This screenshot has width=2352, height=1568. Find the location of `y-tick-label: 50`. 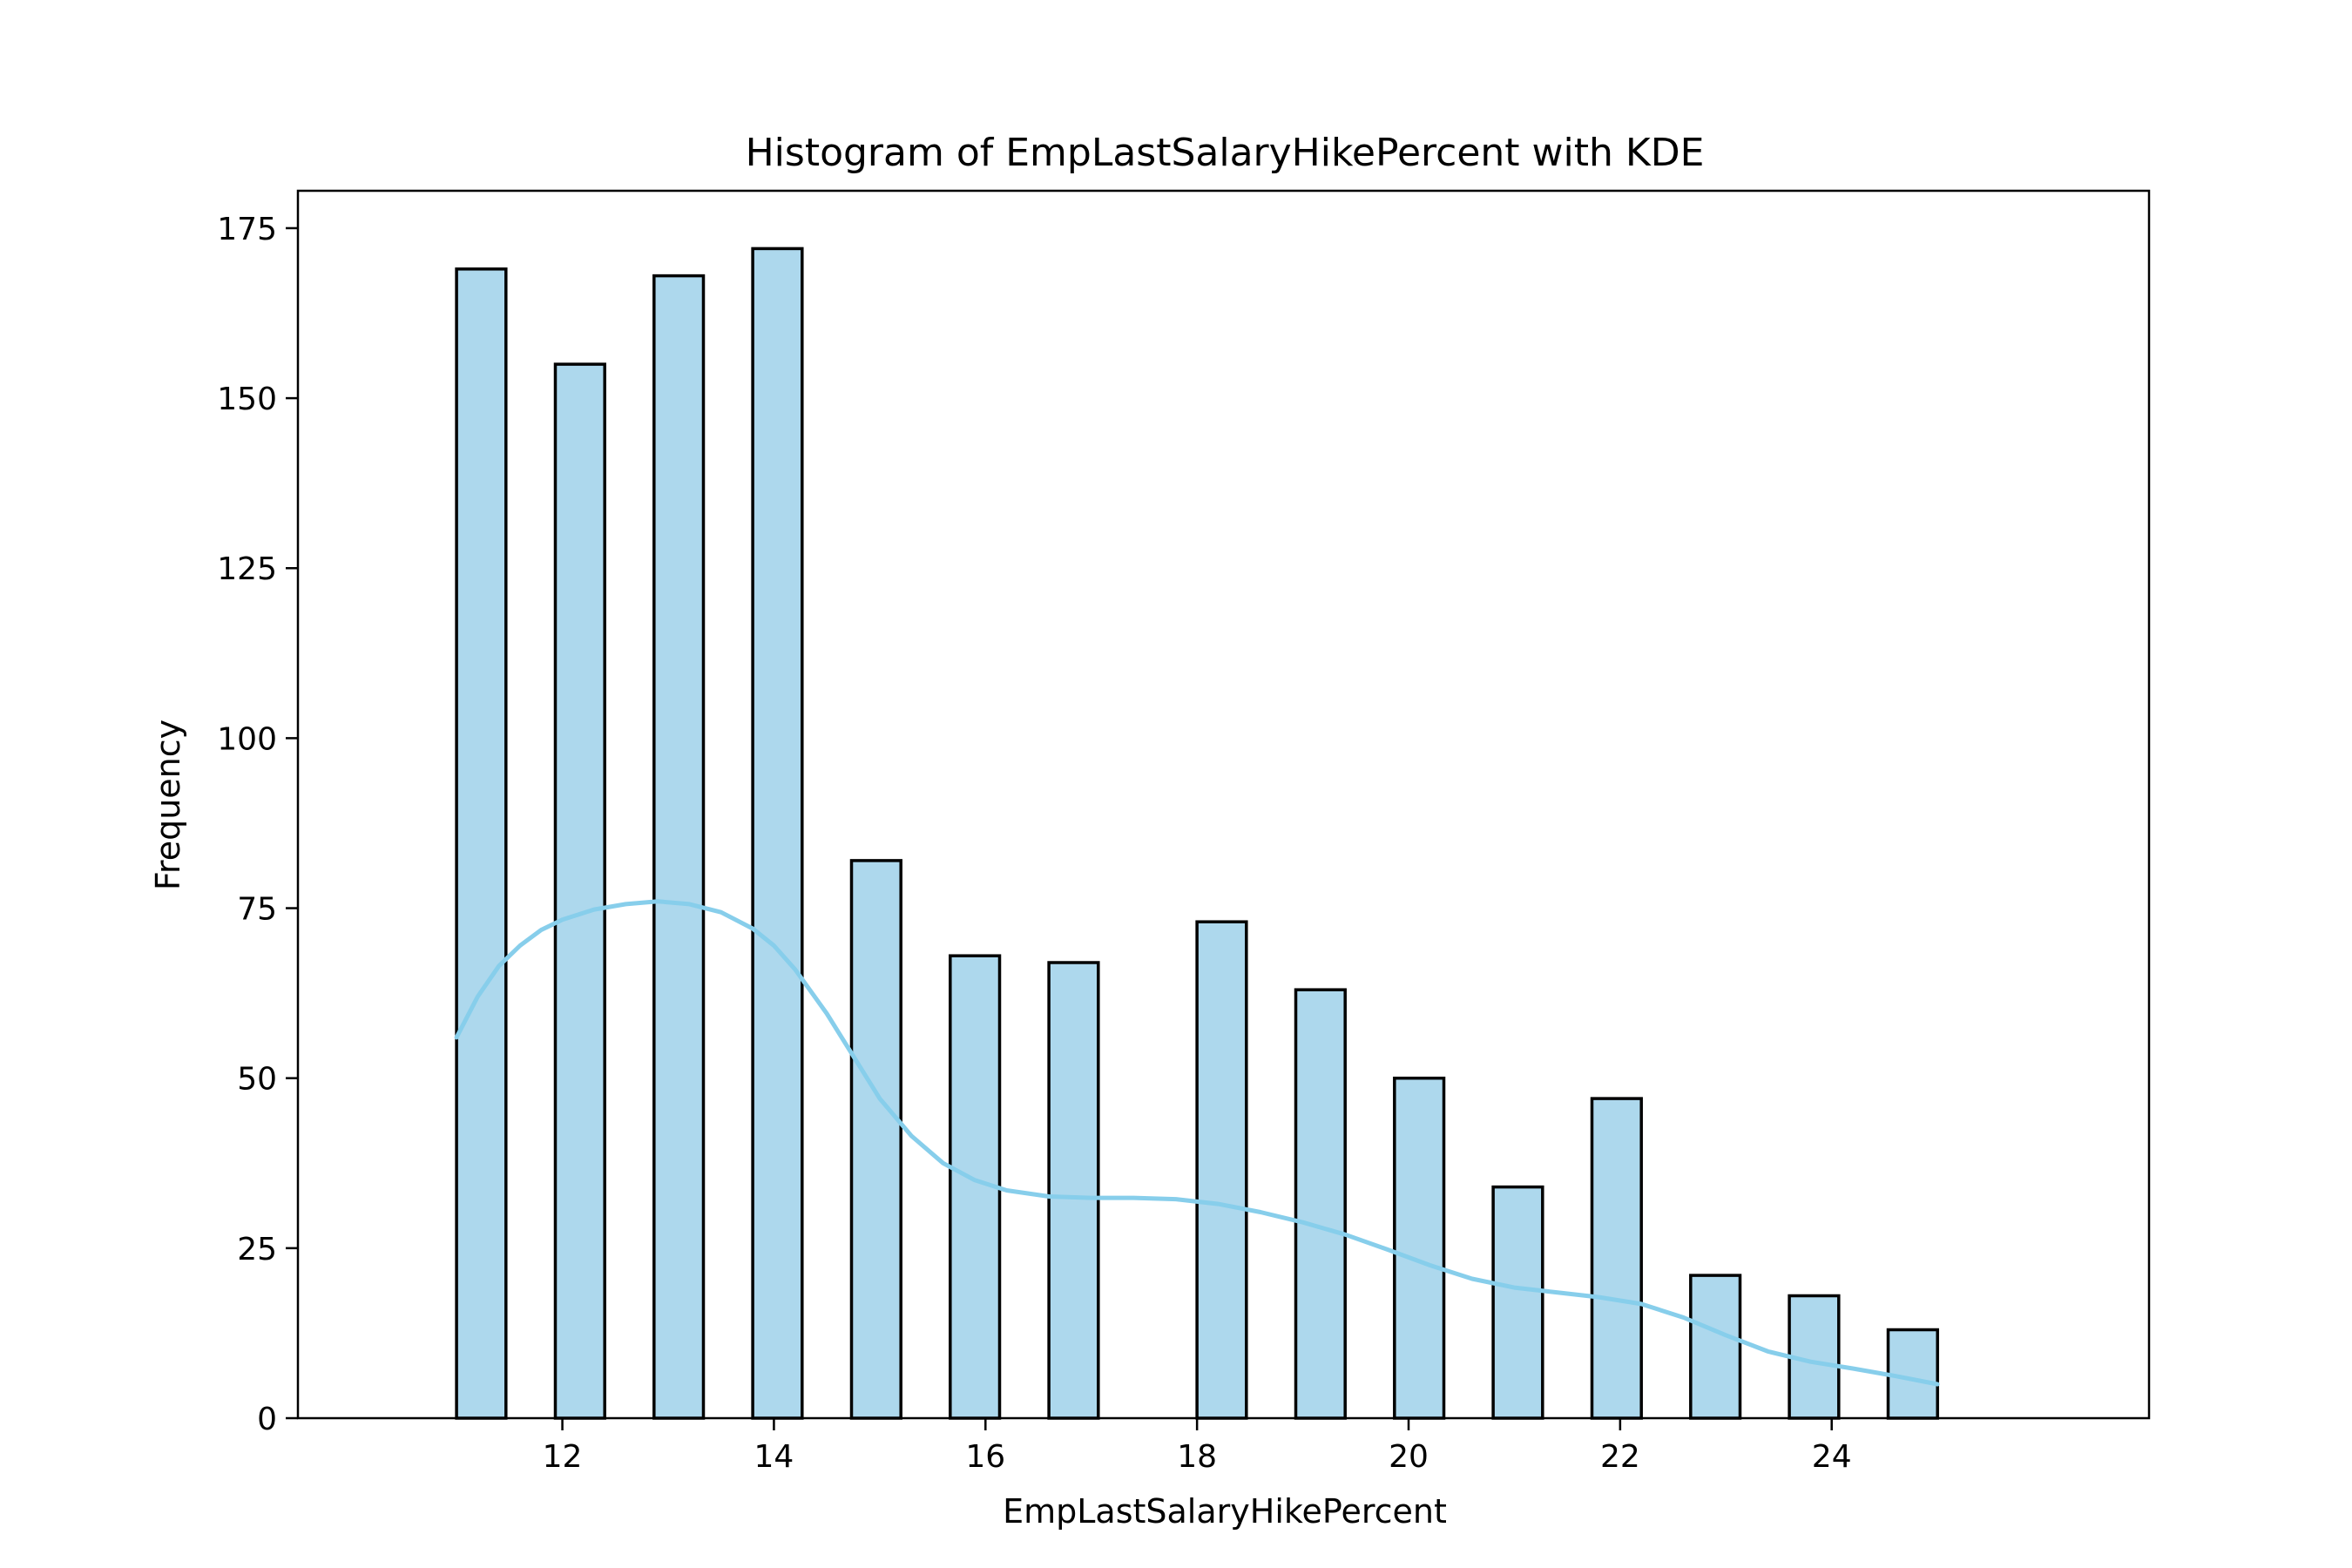

y-tick-label: 50 is located at coordinates (257, 1080).